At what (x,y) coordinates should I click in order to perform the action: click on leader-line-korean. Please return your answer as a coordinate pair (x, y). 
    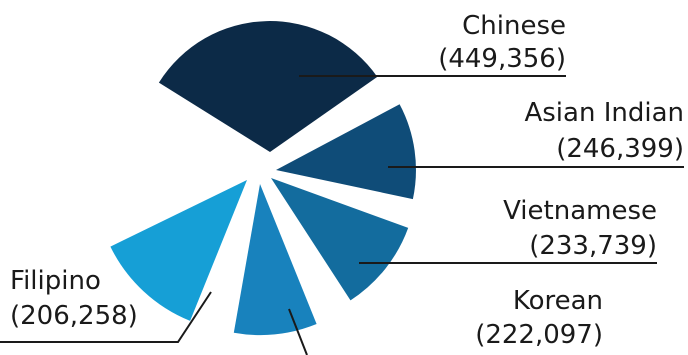
    Looking at the image, I should click on (298, 331).